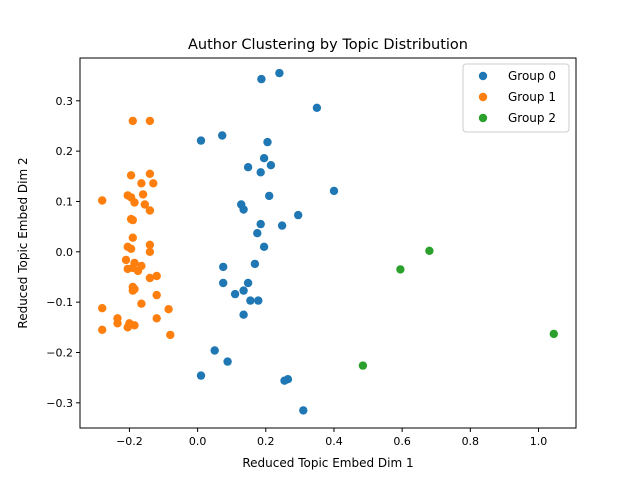 The width and height of the screenshot is (640, 480). What do you see at coordinates (65, 201) in the screenshot?
I see `y-tick-label-4: 0.1` at bounding box center [65, 201].